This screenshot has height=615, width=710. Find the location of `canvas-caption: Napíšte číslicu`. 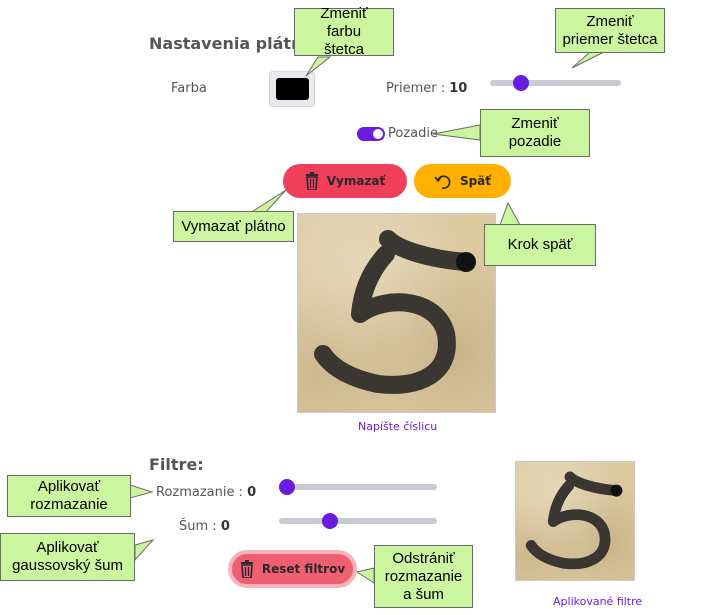

canvas-caption: Napíšte číslicu is located at coordinates (398, 426).